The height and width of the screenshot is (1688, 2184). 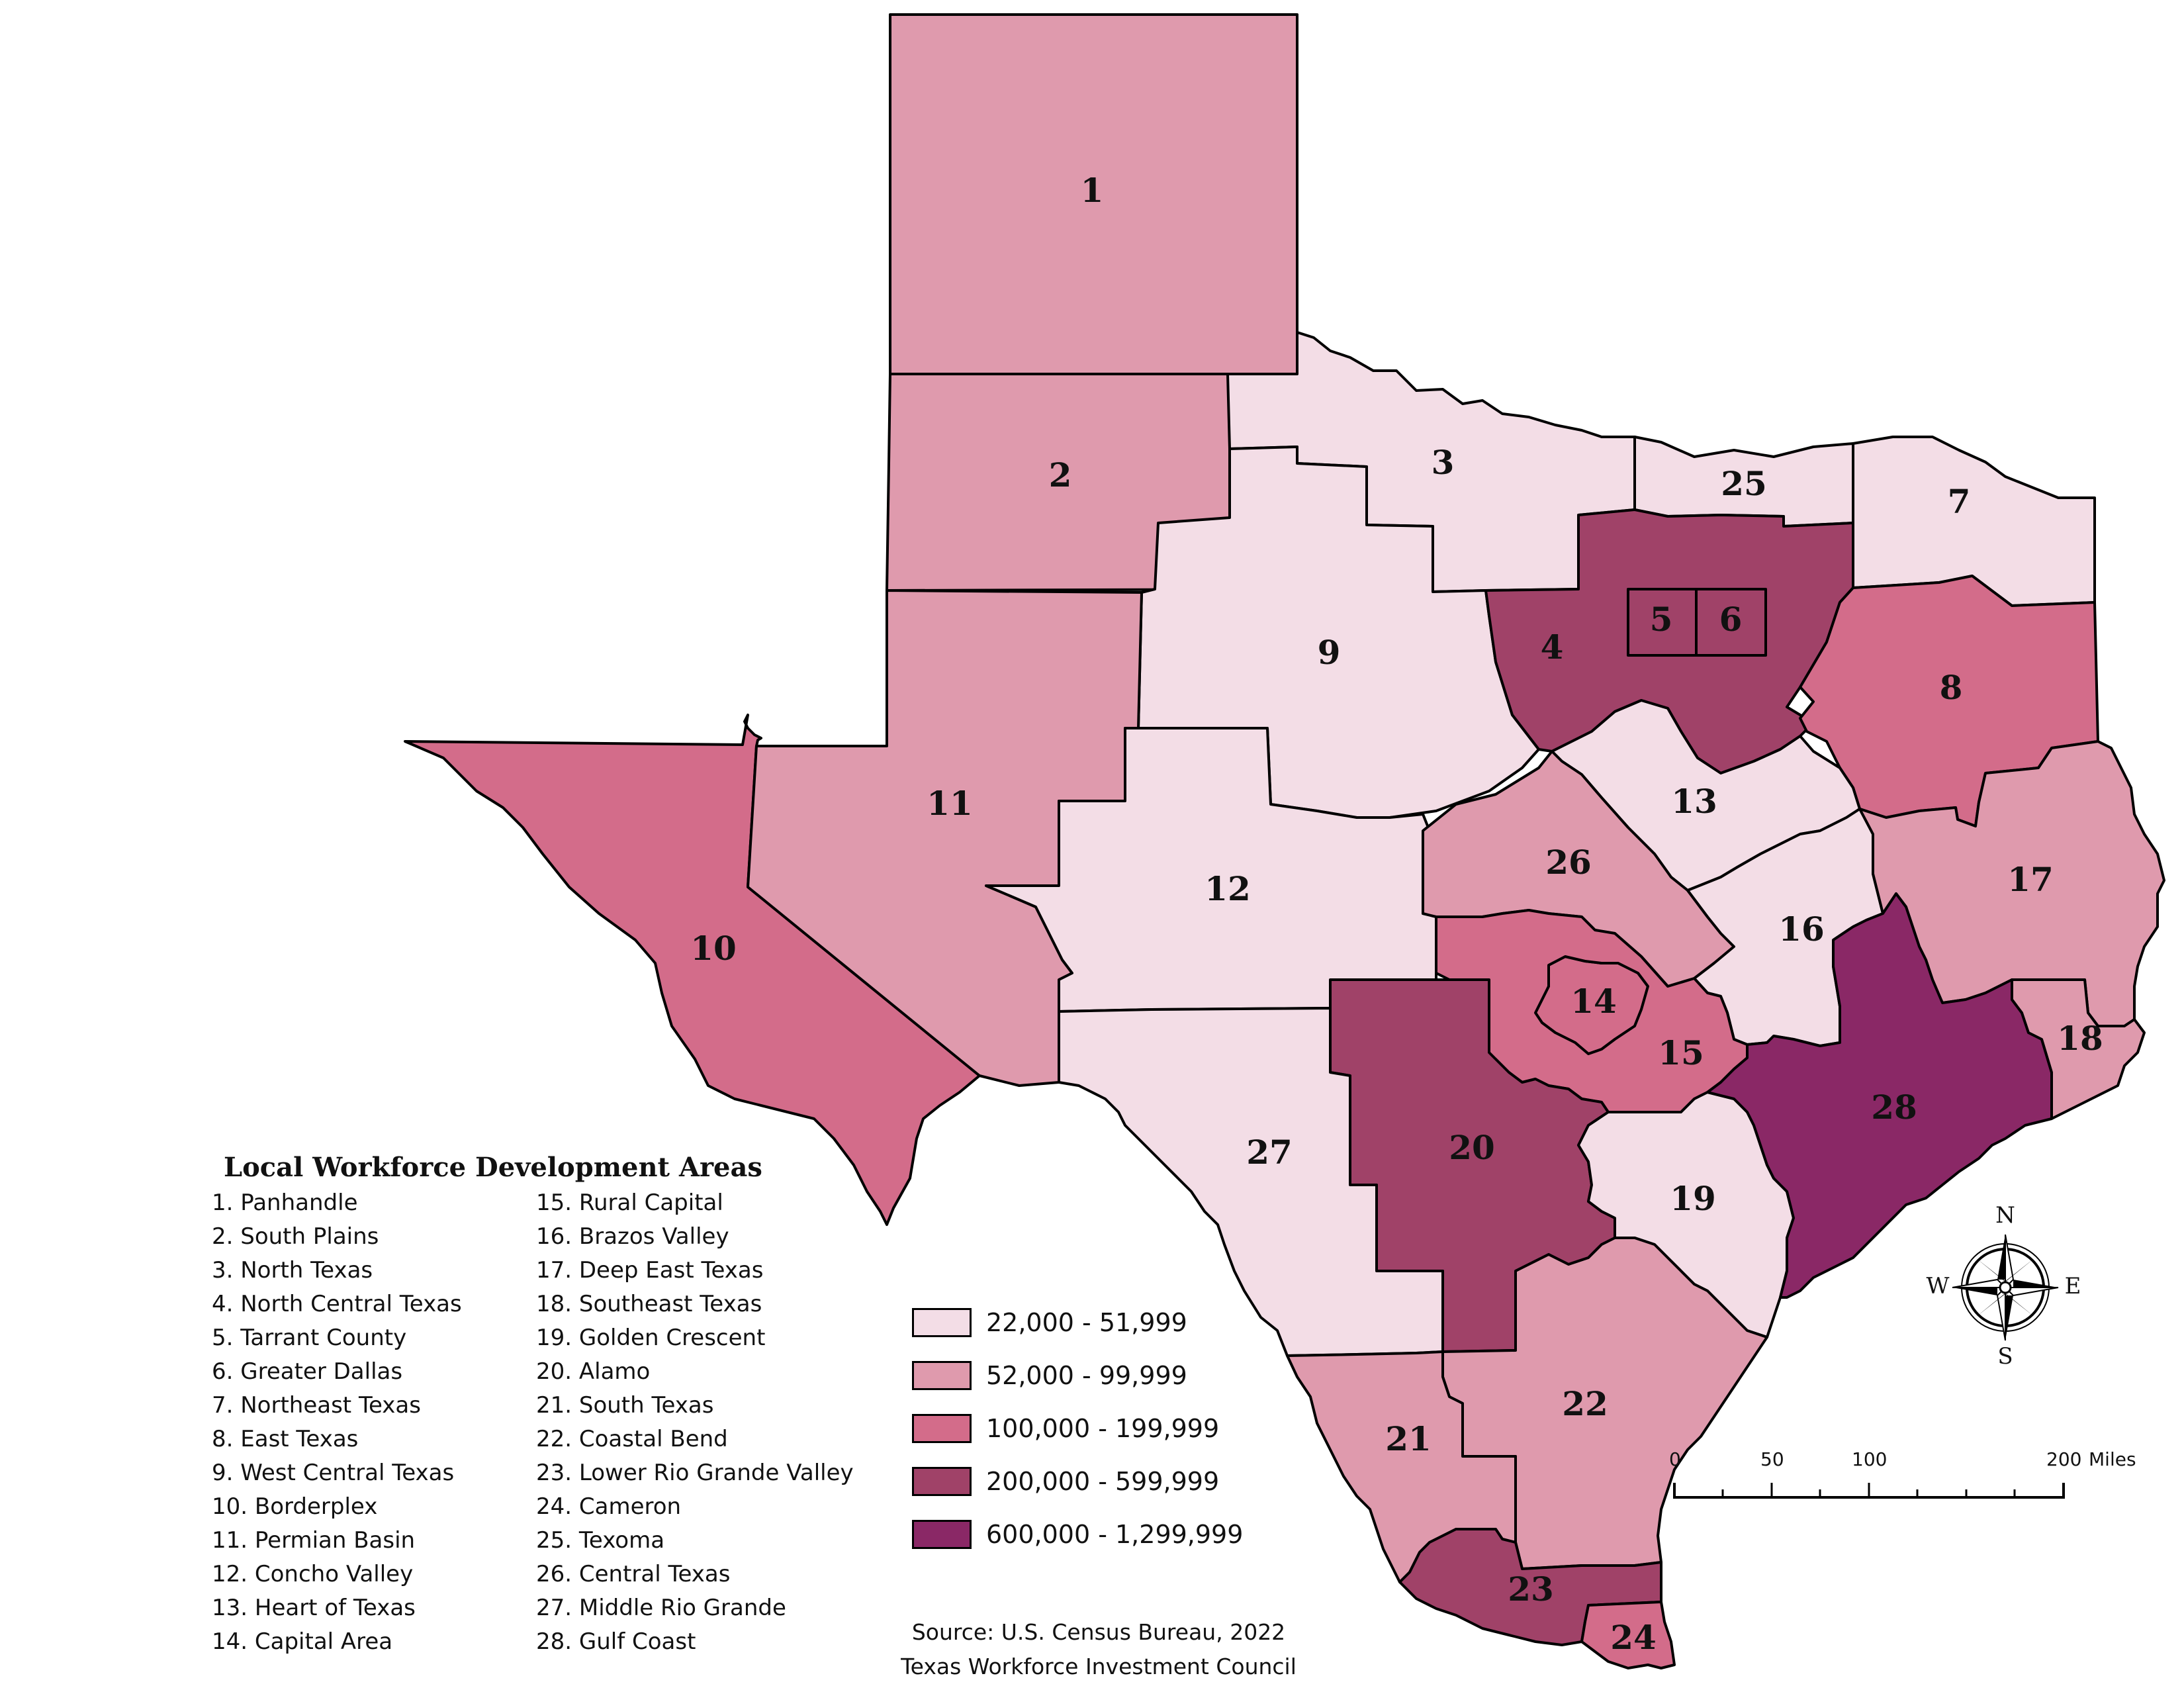 I want to click on region-label-17: 17, so click(x=2031, y=879).